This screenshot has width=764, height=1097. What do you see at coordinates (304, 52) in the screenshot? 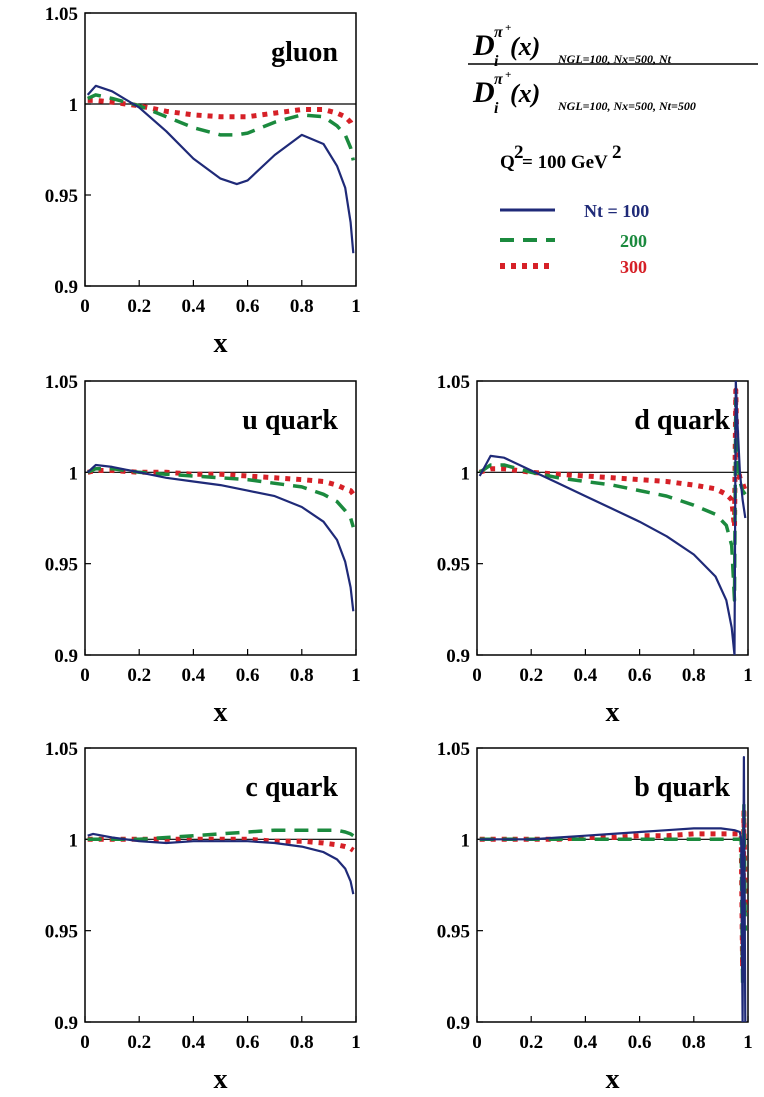
I see `panel-title: gluon` at bounding box center [304, 52].